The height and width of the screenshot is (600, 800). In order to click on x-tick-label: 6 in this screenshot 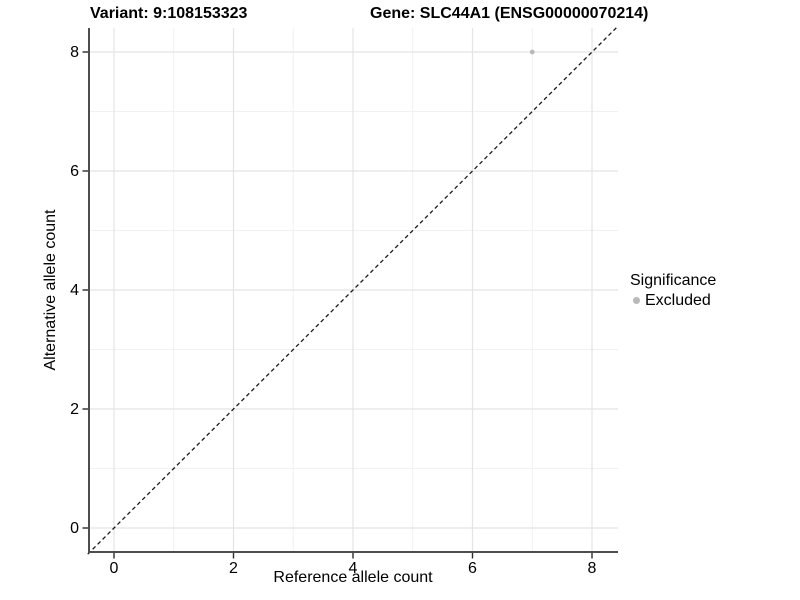, I will do `click(472, 568)`.